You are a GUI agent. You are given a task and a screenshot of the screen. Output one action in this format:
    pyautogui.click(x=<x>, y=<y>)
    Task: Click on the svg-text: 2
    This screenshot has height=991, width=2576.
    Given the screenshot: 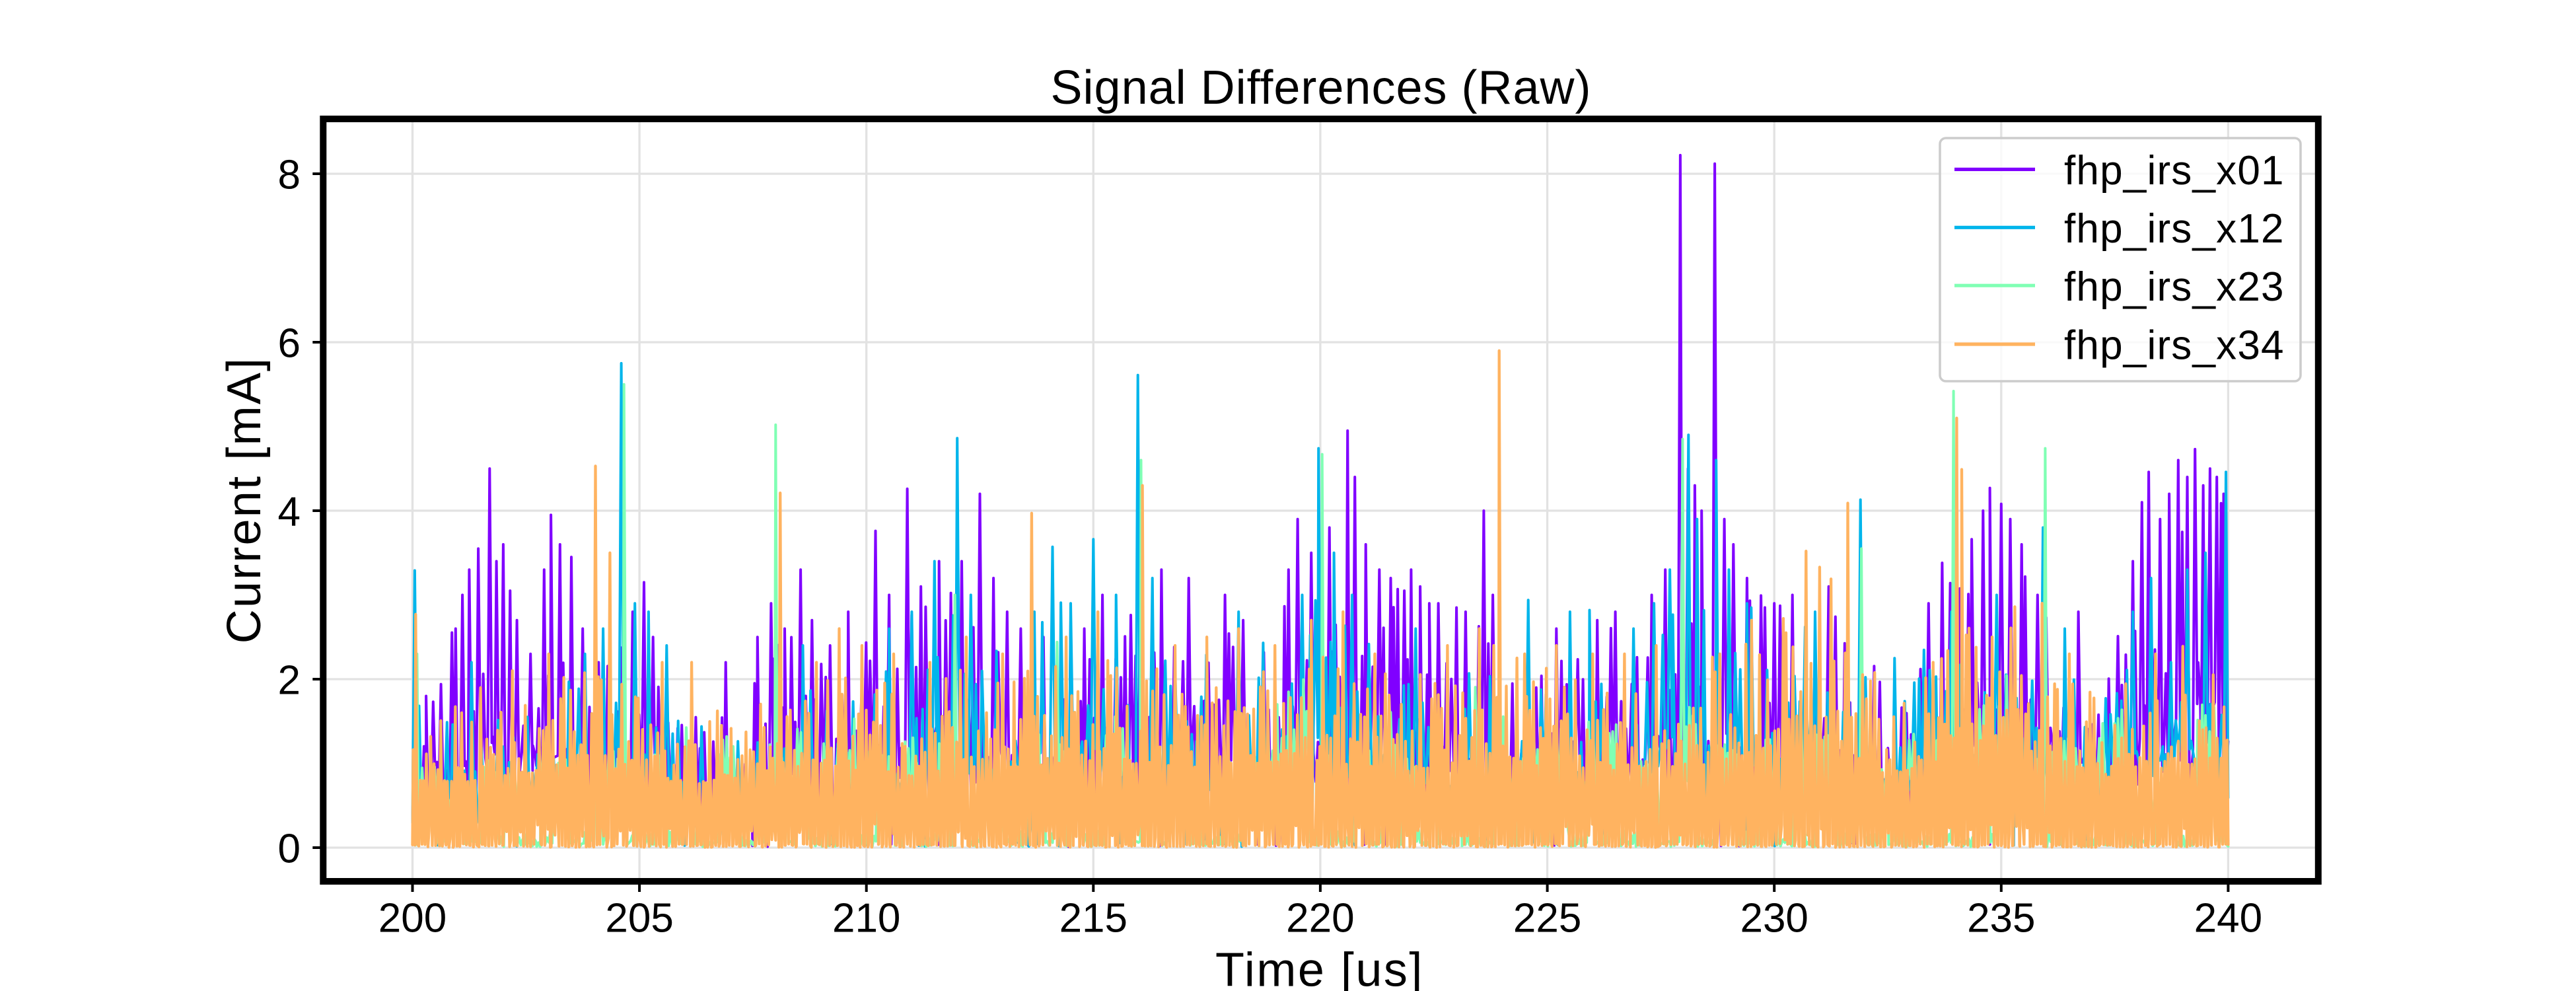 What is the action you would take?
    pyautogui.click(x=290, y=681)
    